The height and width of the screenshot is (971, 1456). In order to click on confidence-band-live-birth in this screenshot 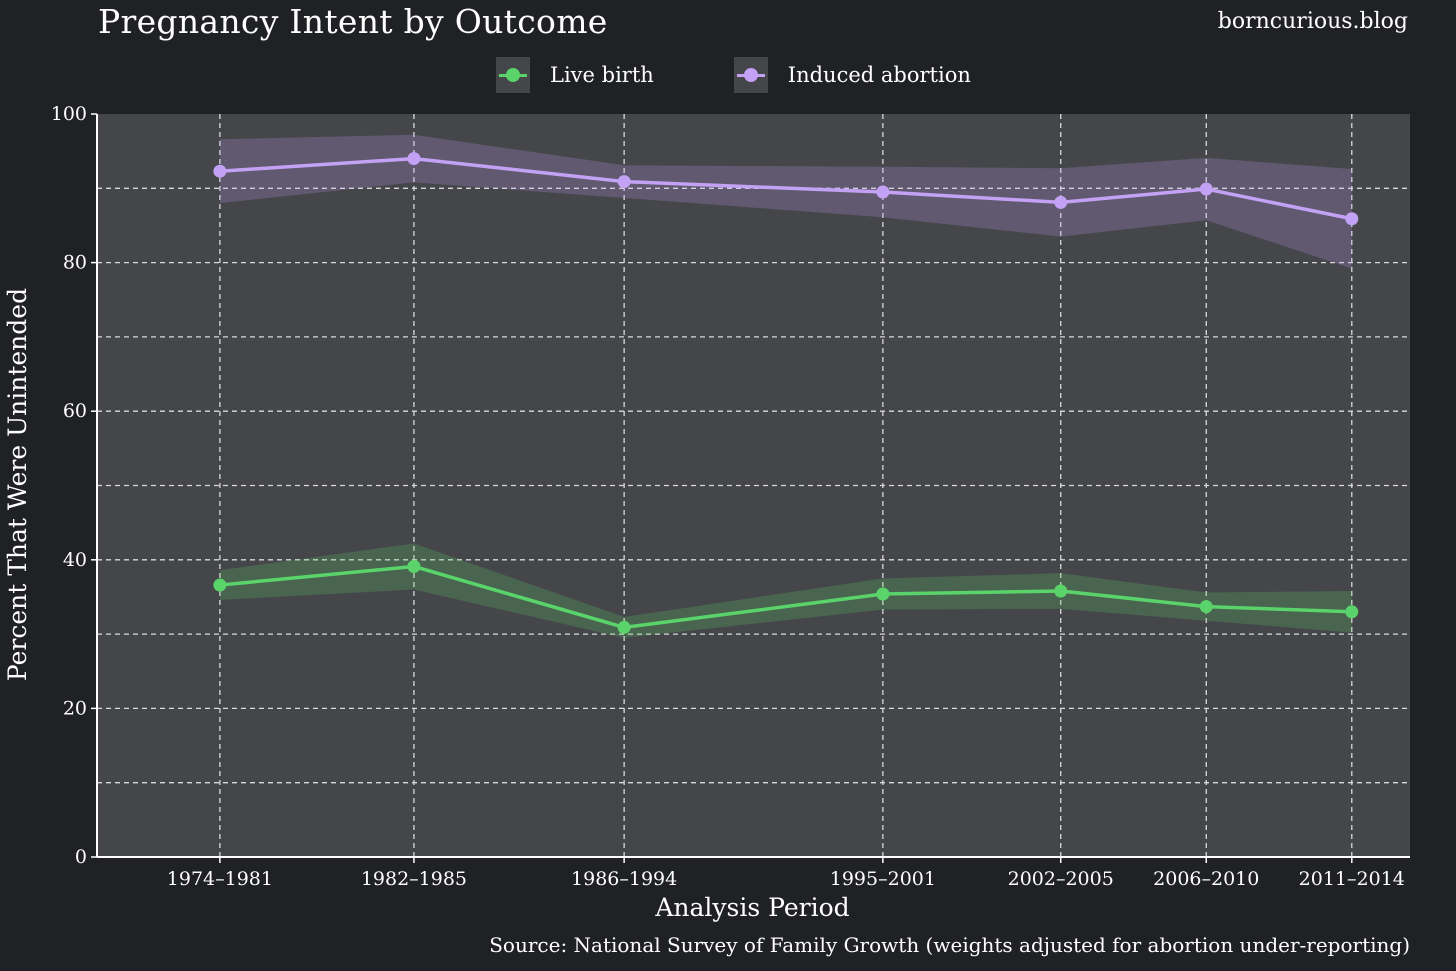, I will do `click(785, 590)`.